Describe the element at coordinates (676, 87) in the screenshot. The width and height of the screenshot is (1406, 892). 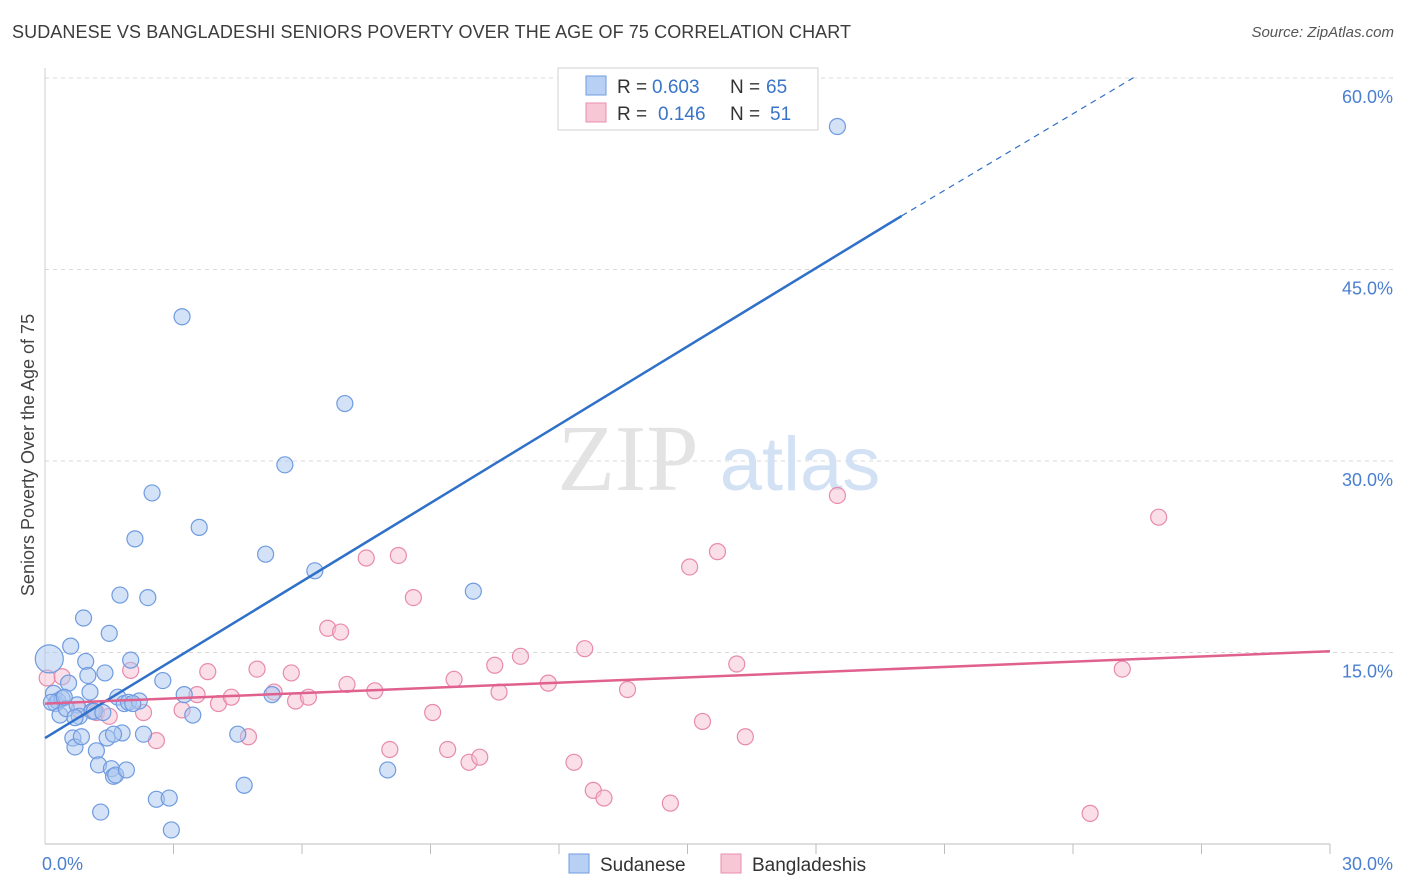
I see `legend-r-value-sudanese: 0.603` at that location.